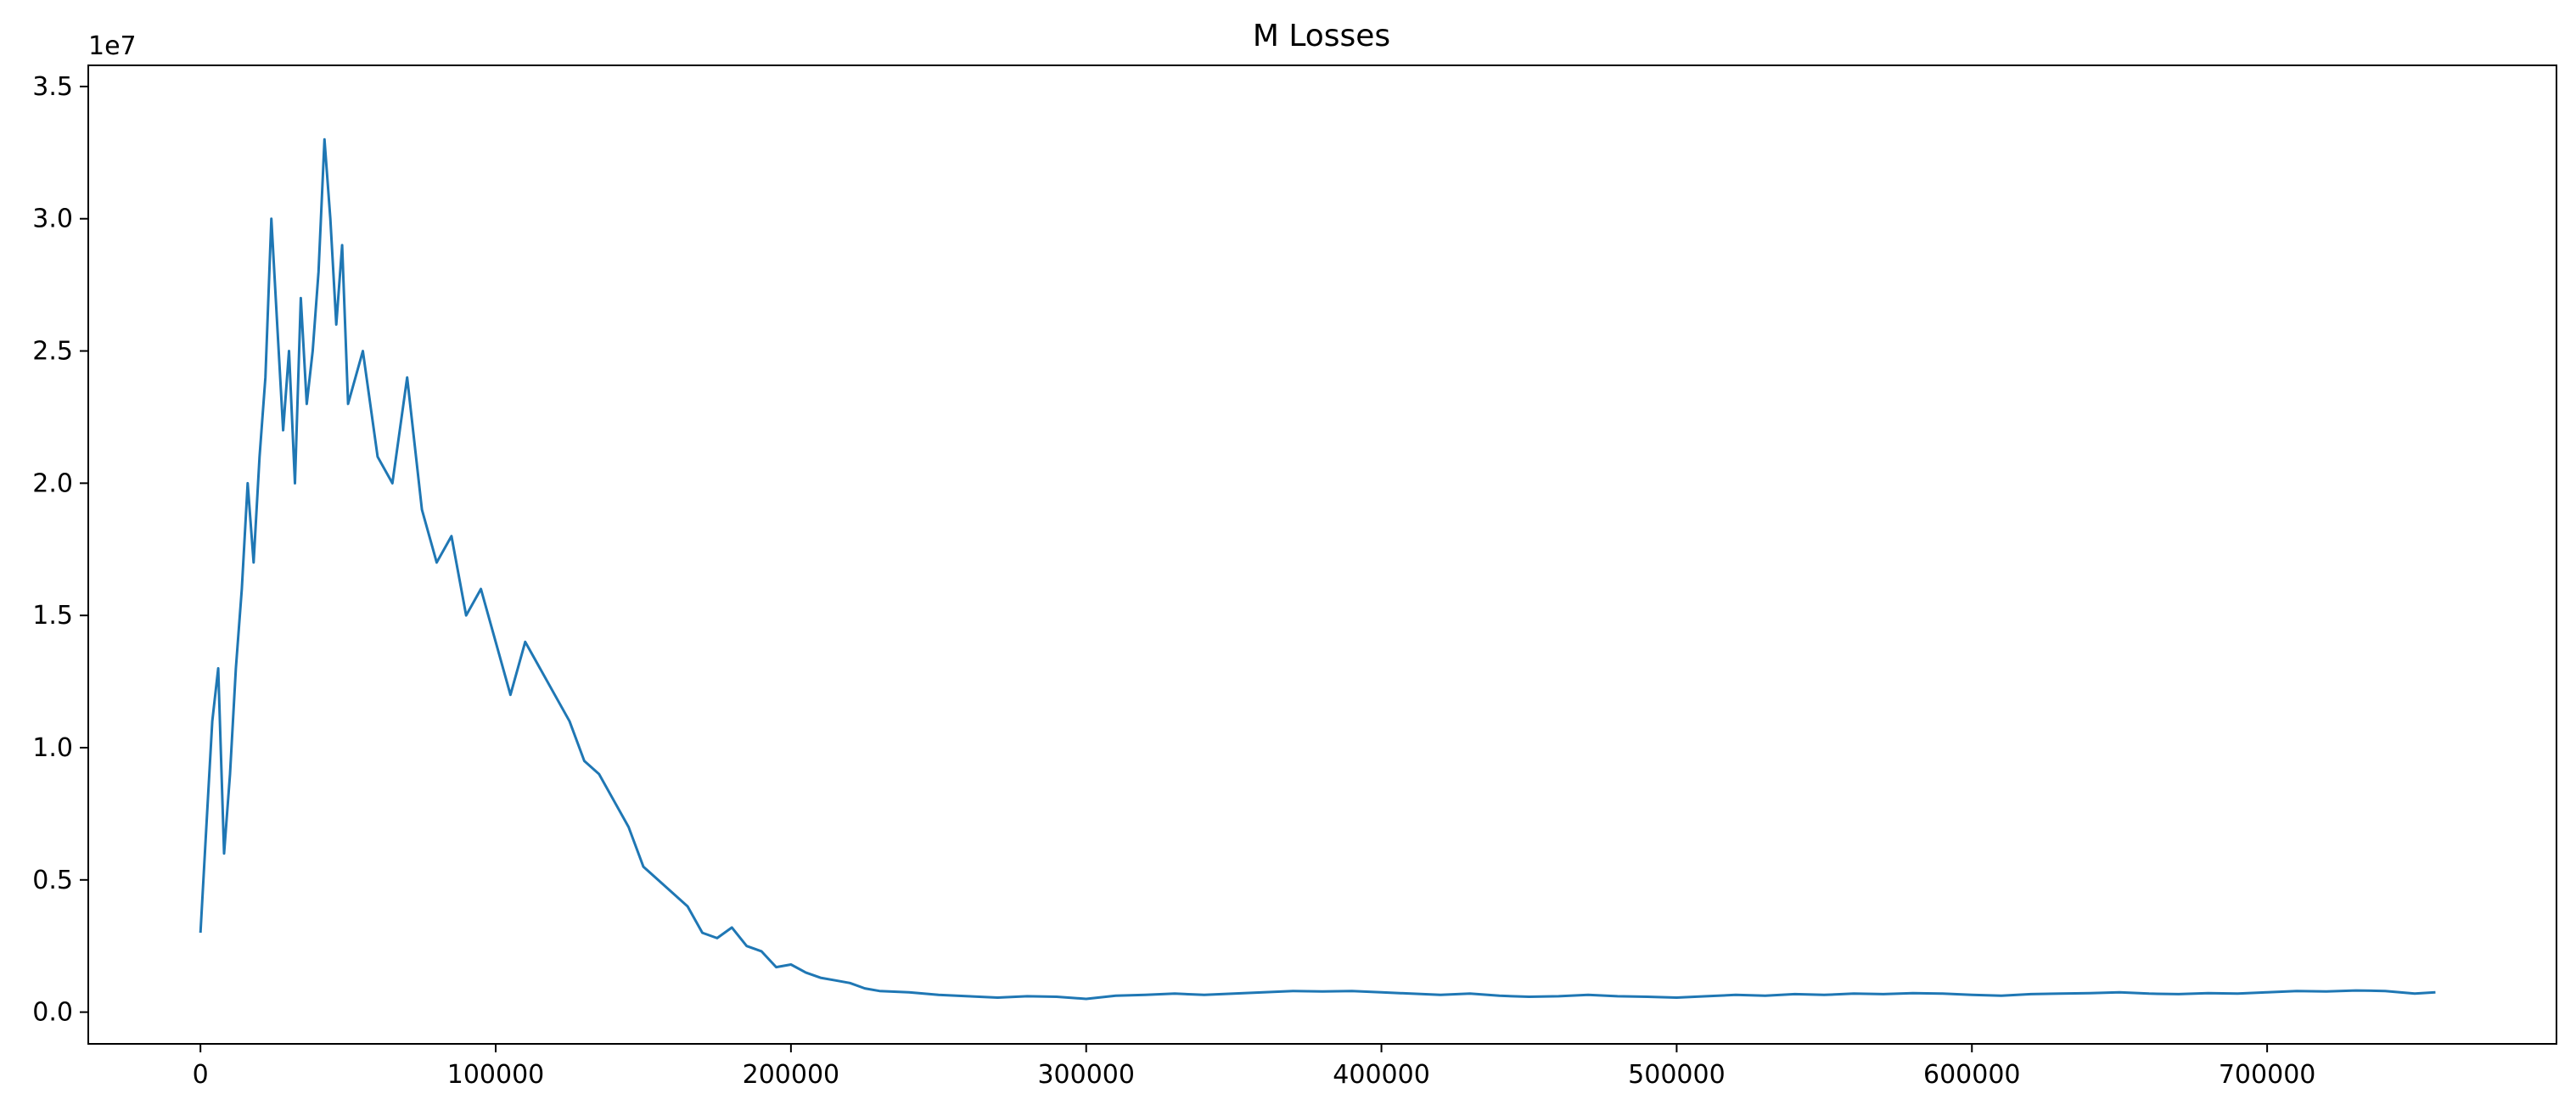  Describe the element at coordinates (1086, 1075) in the screenshot. I see `x-tick-label: 300000` at that location.